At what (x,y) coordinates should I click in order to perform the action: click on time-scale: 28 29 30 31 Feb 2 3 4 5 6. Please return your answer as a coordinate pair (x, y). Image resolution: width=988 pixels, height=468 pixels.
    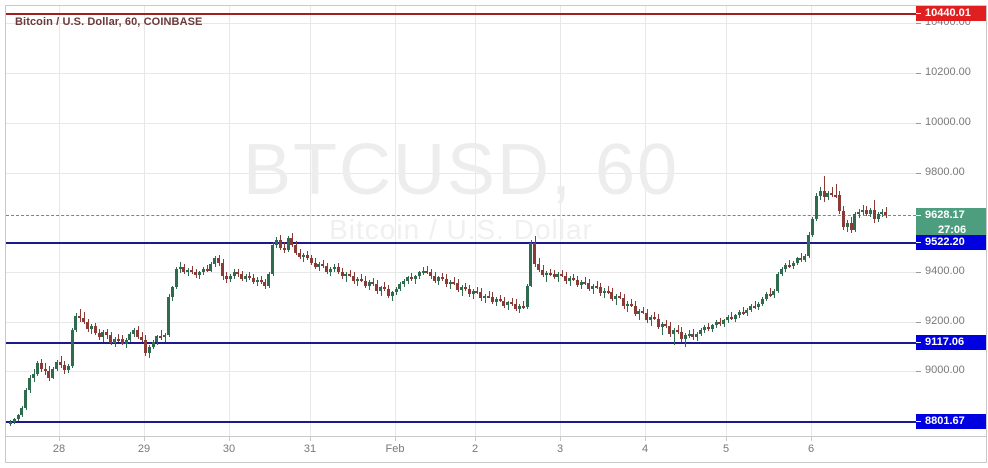
    Looking at the image, I should click on (496, 450).